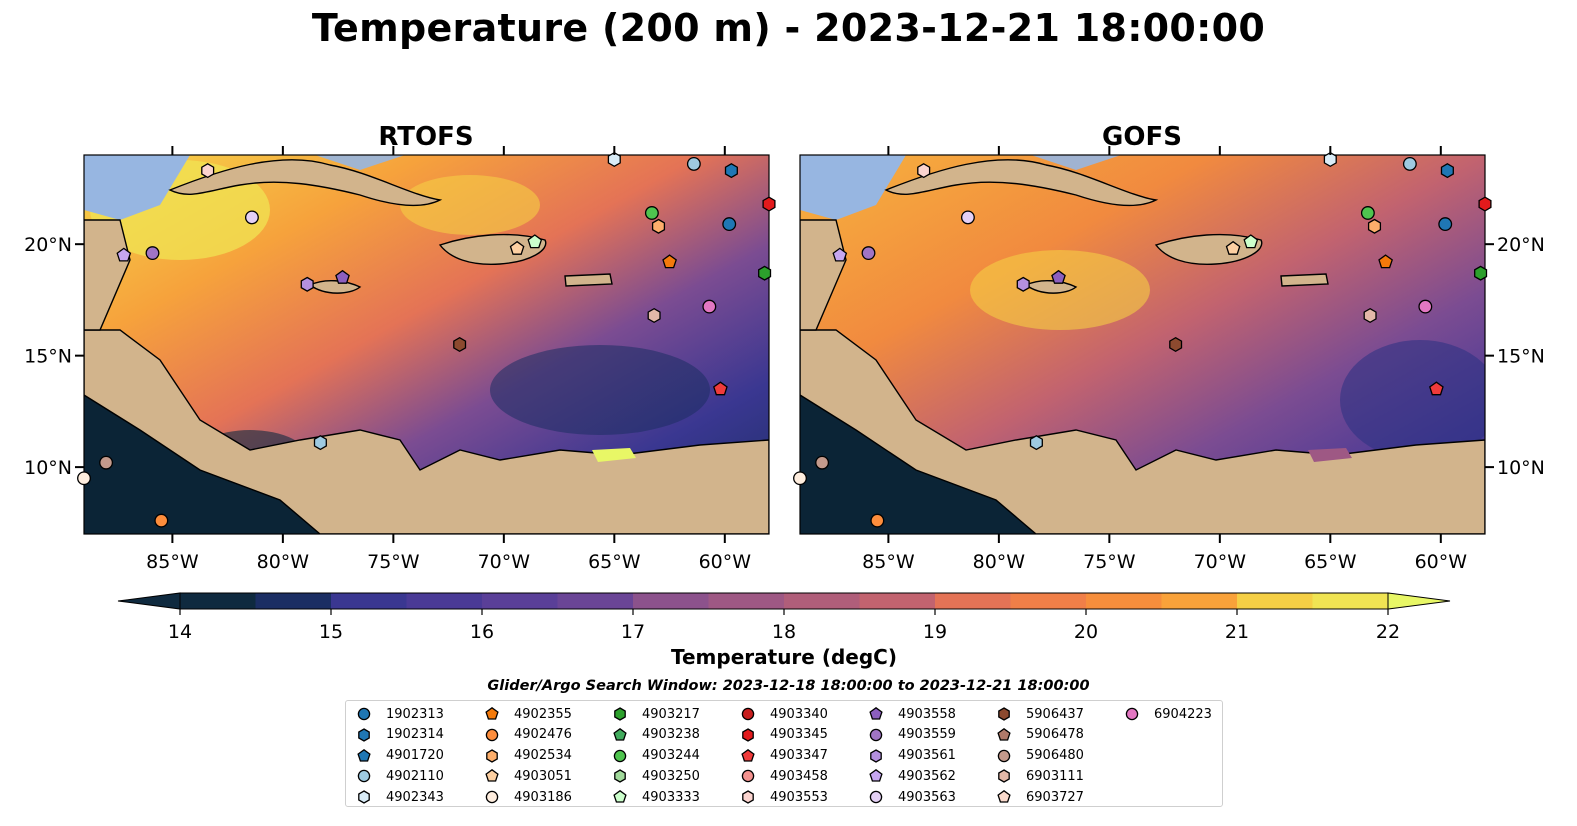  I want to click on panel-title-gofs: GOFS, so click(1142, 137).